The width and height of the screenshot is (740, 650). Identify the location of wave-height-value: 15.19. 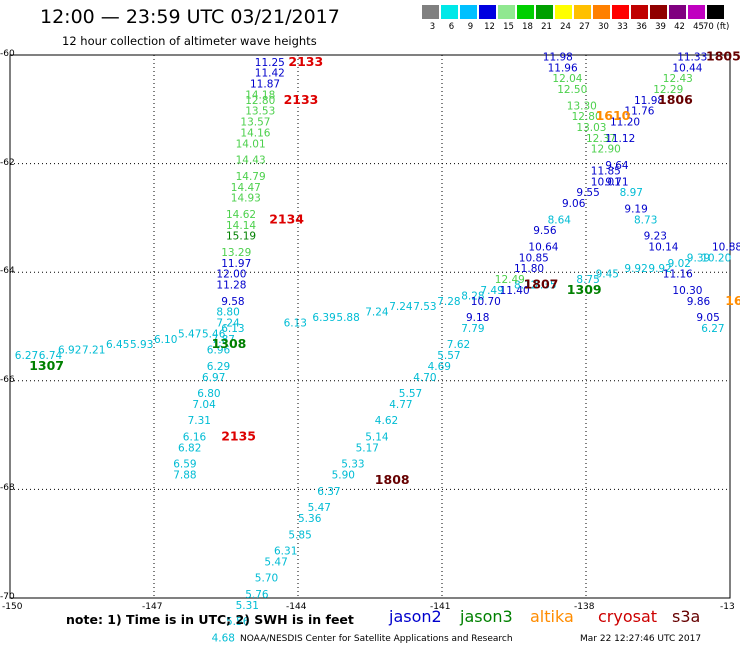
(241, 237).